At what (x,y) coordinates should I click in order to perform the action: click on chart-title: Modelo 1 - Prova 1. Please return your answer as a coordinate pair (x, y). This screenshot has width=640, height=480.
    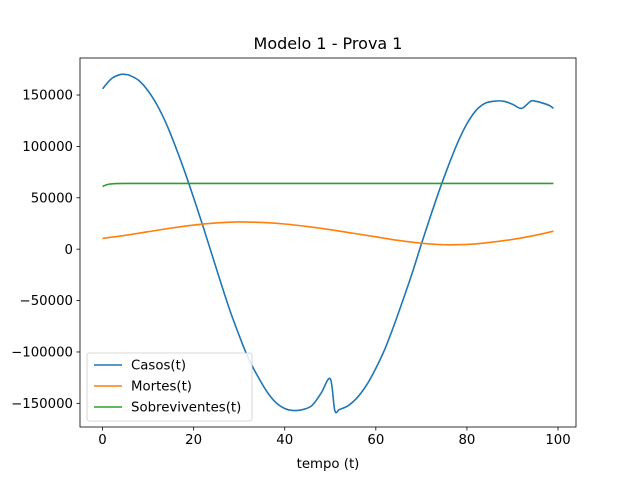
    Looking at the image, I should click on (328, 43).